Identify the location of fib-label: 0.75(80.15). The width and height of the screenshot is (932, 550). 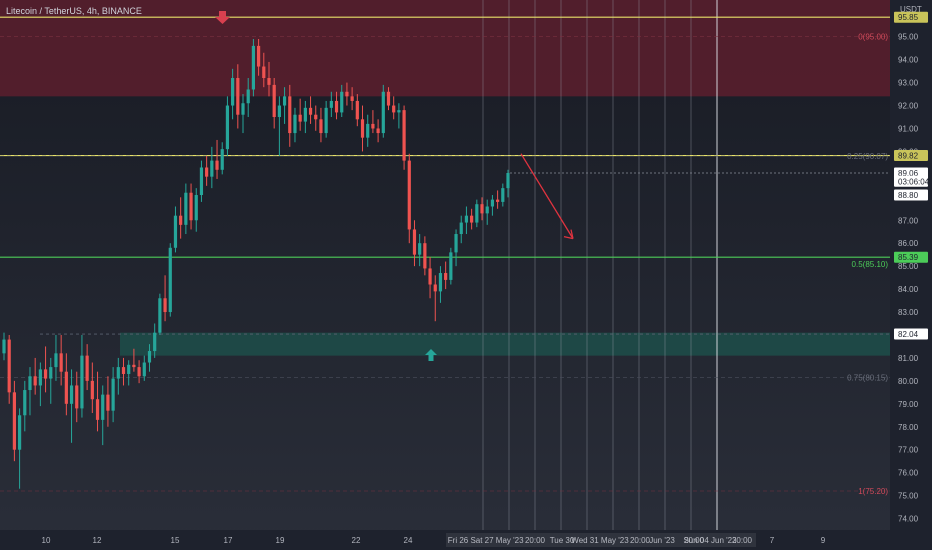
(867, 377).